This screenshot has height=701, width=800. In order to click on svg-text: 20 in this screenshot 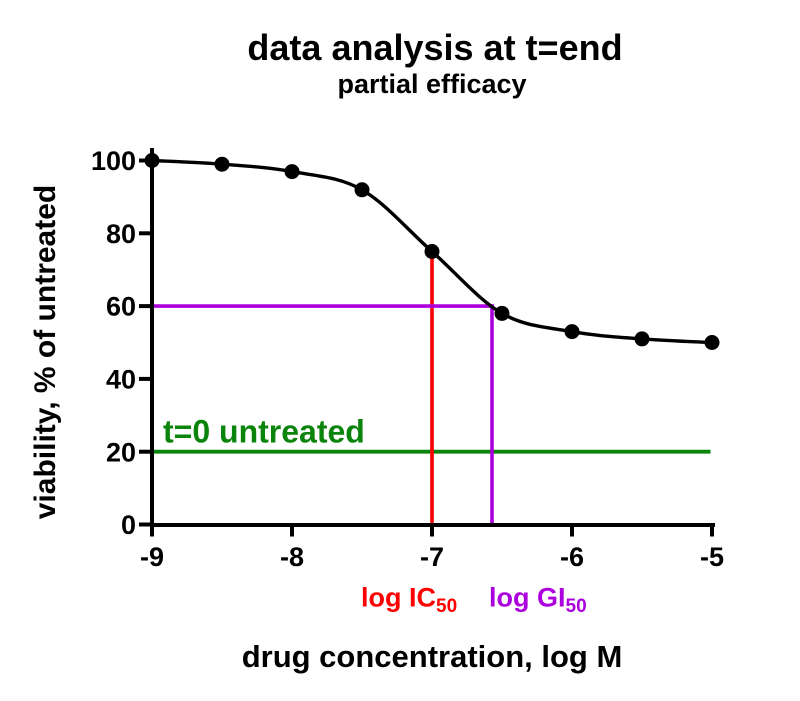, I will do `click(121, 452)`.